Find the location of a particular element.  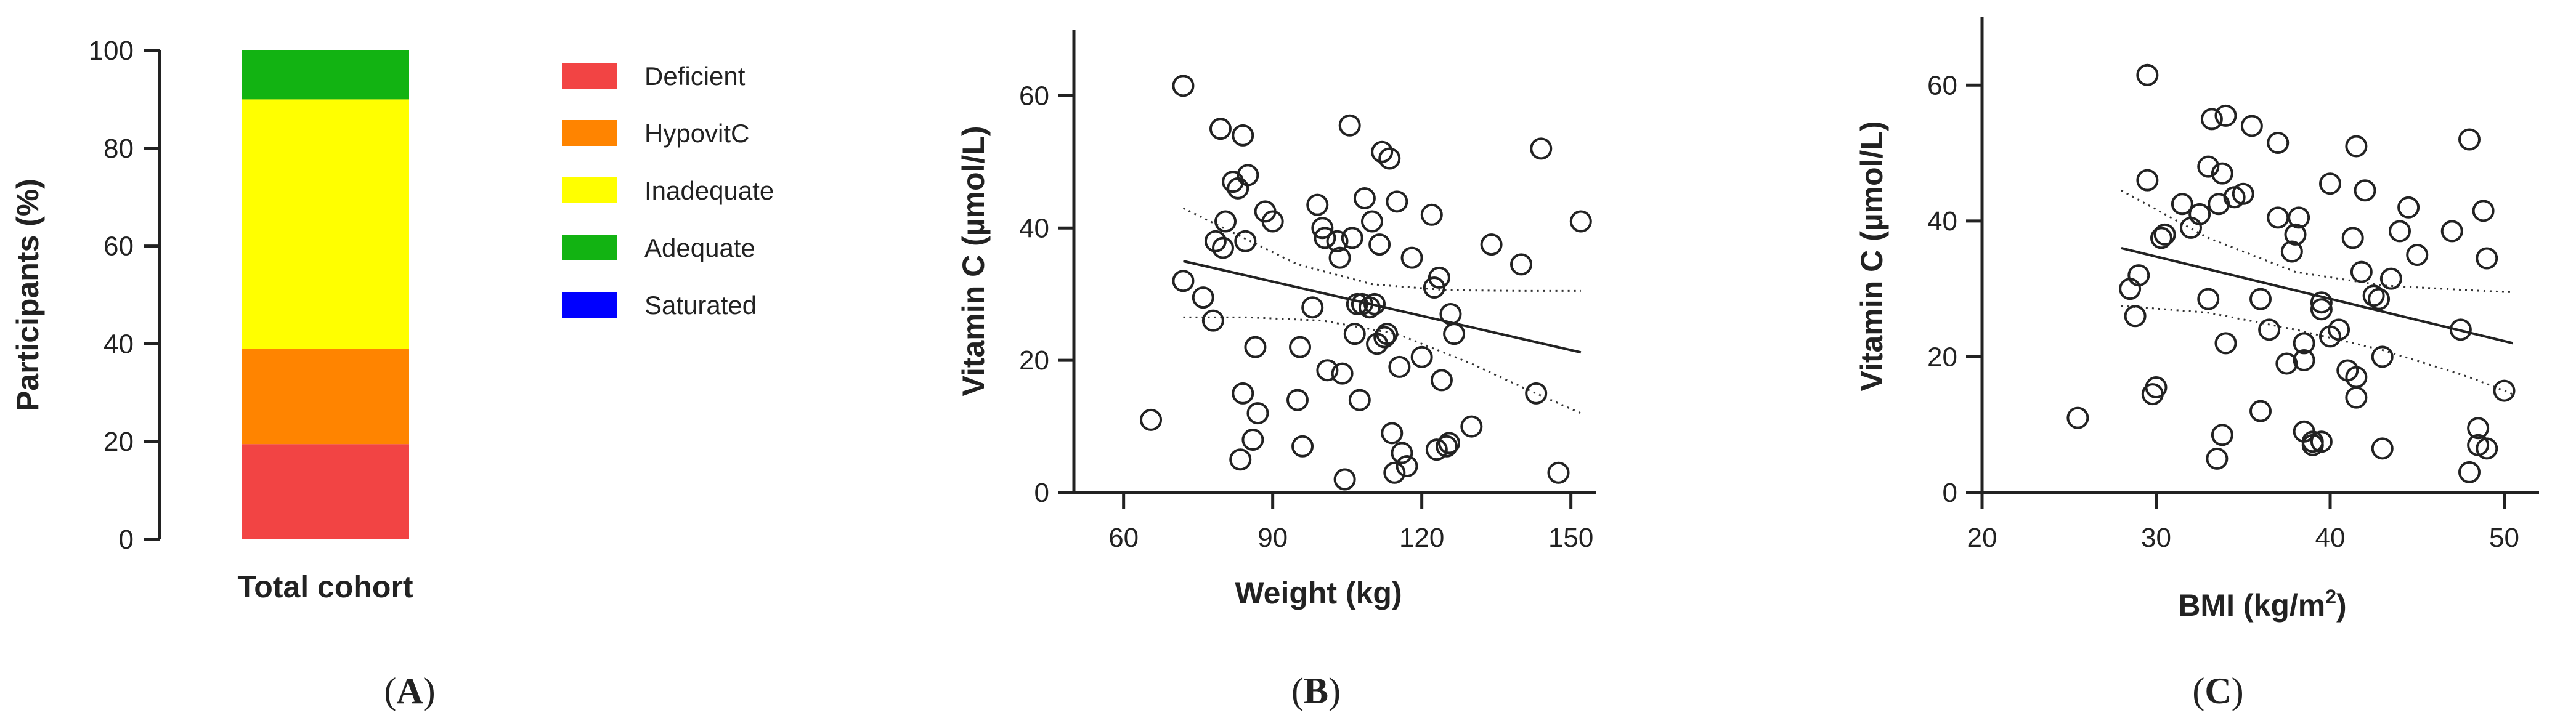

panel-b-data-points is located at coordinates (1366, 283).